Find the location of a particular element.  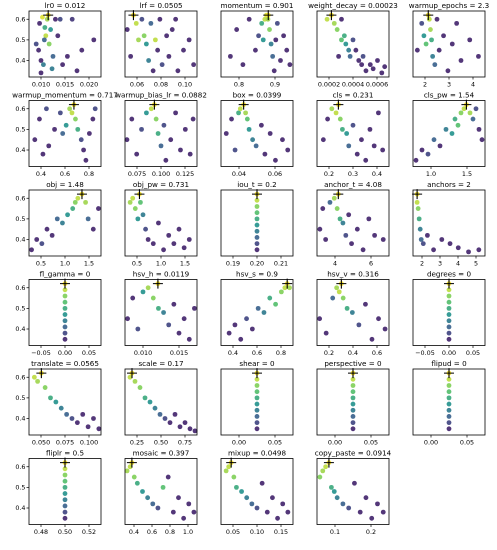

subplot-title: iou_t = 0.2 is located at coordinates (256, 184).